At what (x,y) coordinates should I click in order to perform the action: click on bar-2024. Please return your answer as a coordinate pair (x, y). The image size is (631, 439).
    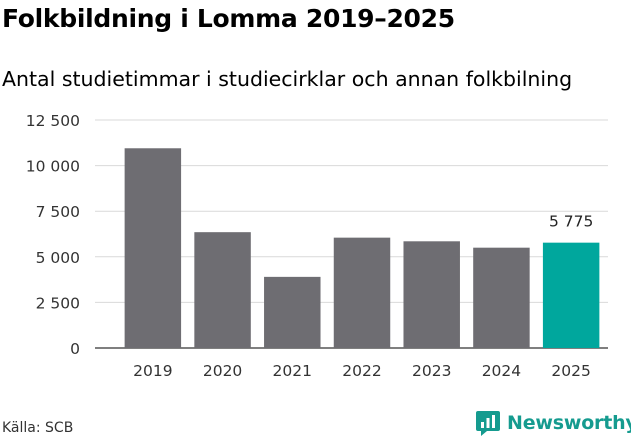
    Looking at the image, I should click on (501, 297).